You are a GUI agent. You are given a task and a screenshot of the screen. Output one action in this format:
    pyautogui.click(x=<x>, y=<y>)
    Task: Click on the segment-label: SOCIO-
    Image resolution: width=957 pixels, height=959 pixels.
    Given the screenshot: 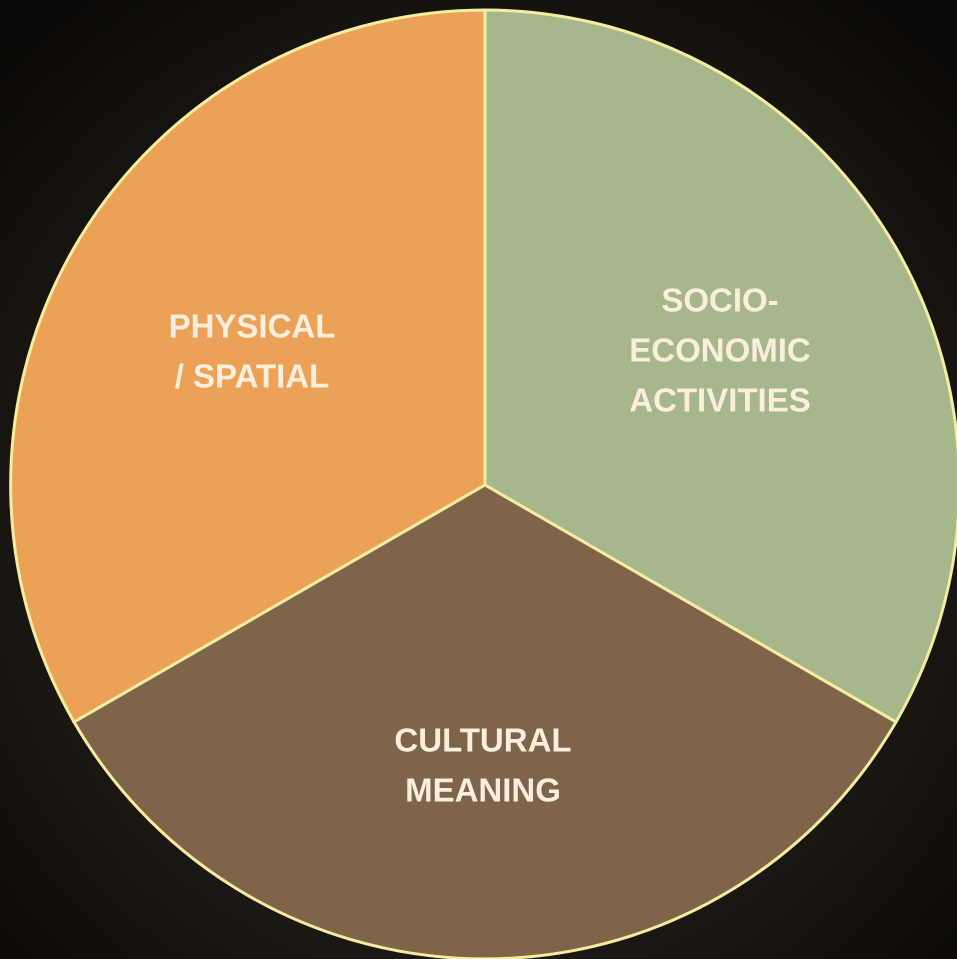 What is the action you would take?
    pyautogui.click(x=719, y=300)
    